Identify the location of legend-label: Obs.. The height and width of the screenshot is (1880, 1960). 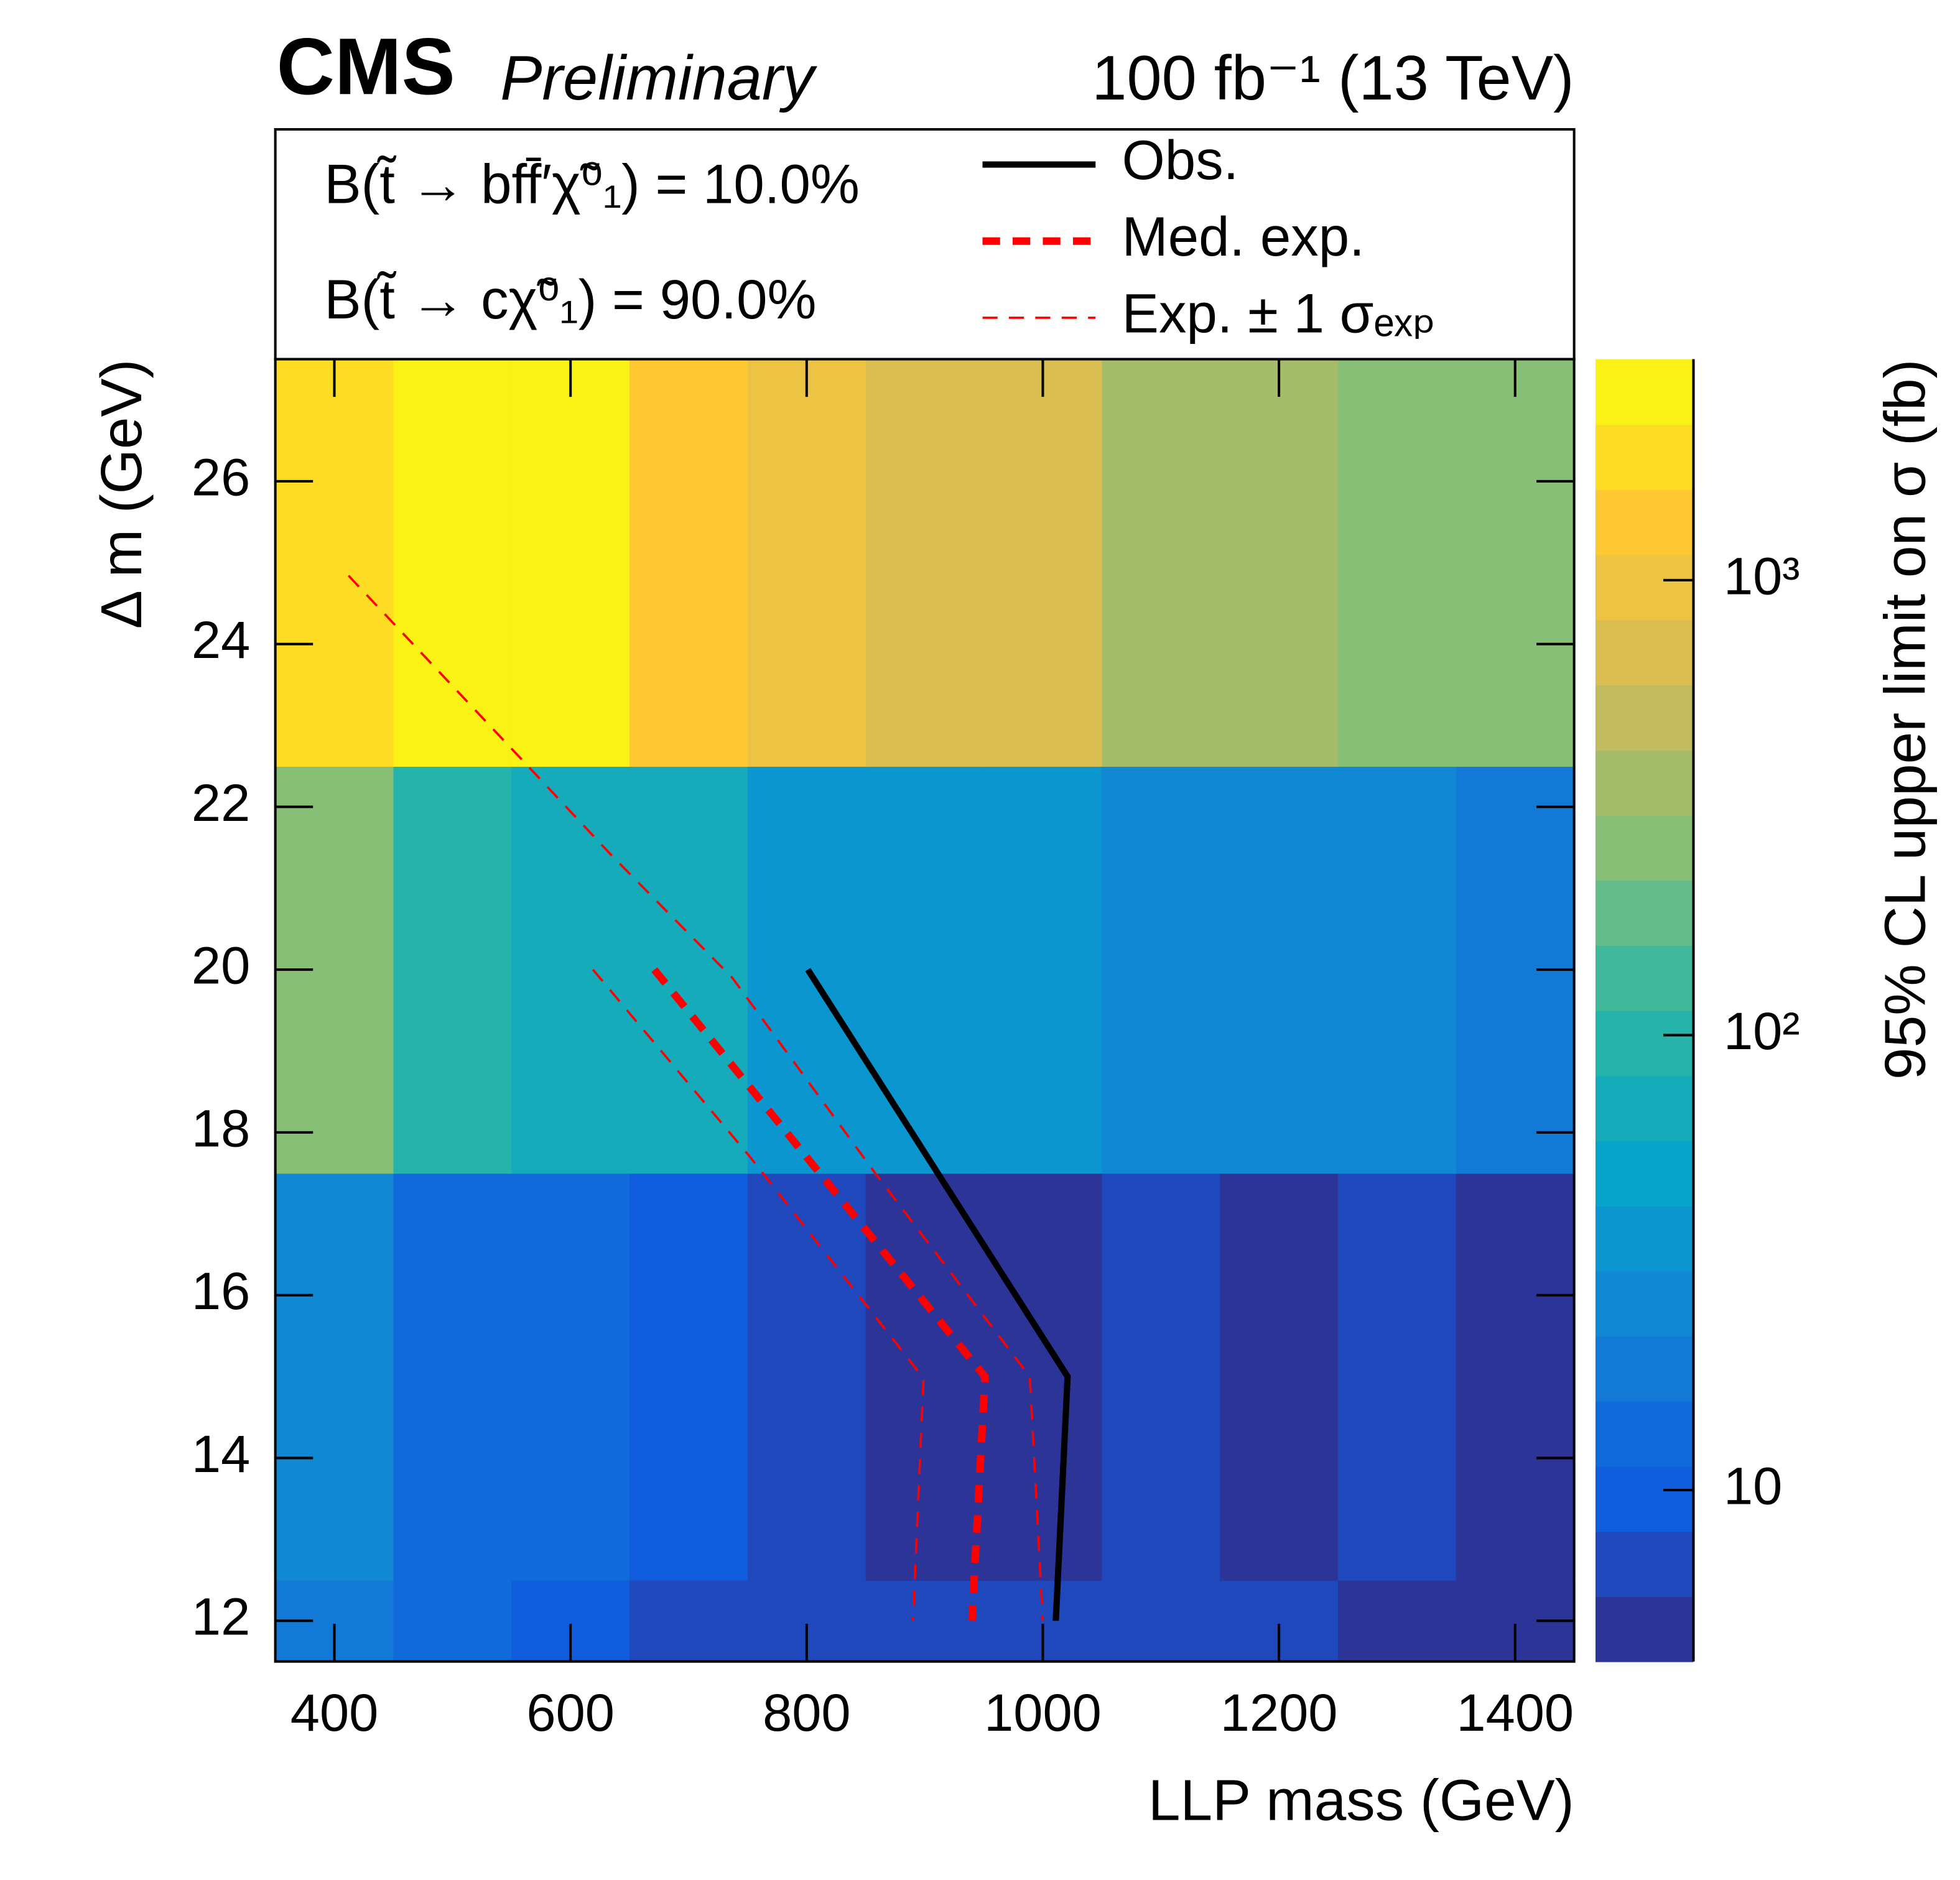
(1180, 160).